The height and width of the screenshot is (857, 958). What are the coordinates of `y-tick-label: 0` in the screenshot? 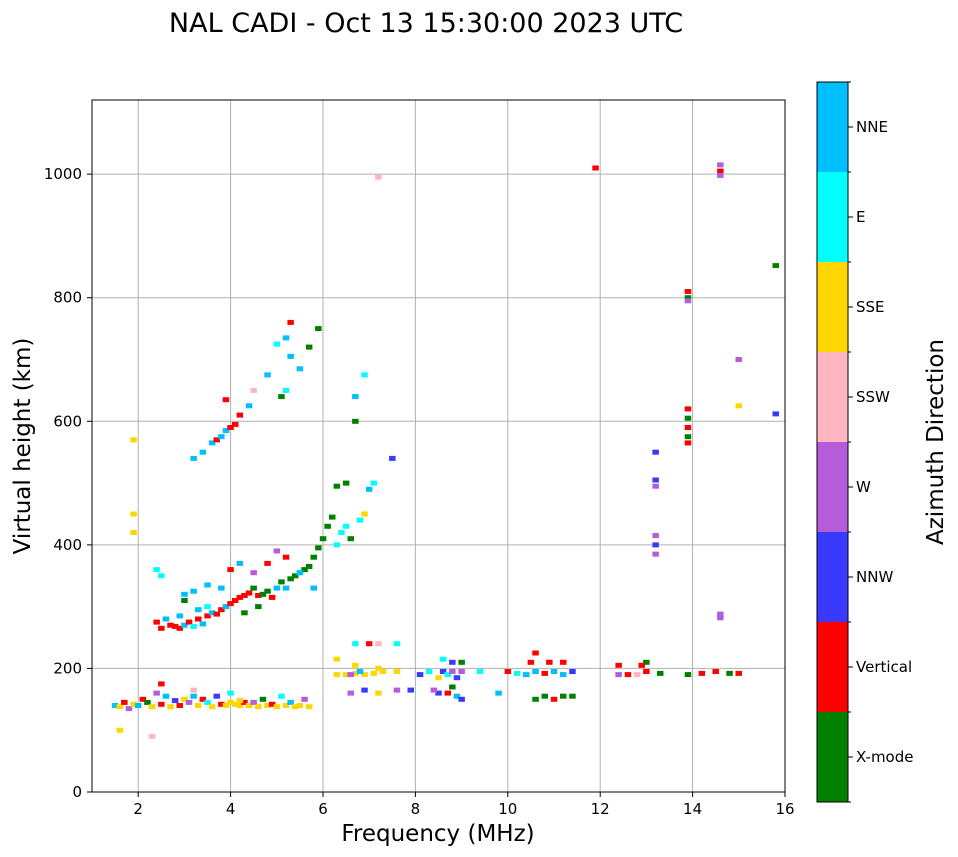 It's located at (77, 792).